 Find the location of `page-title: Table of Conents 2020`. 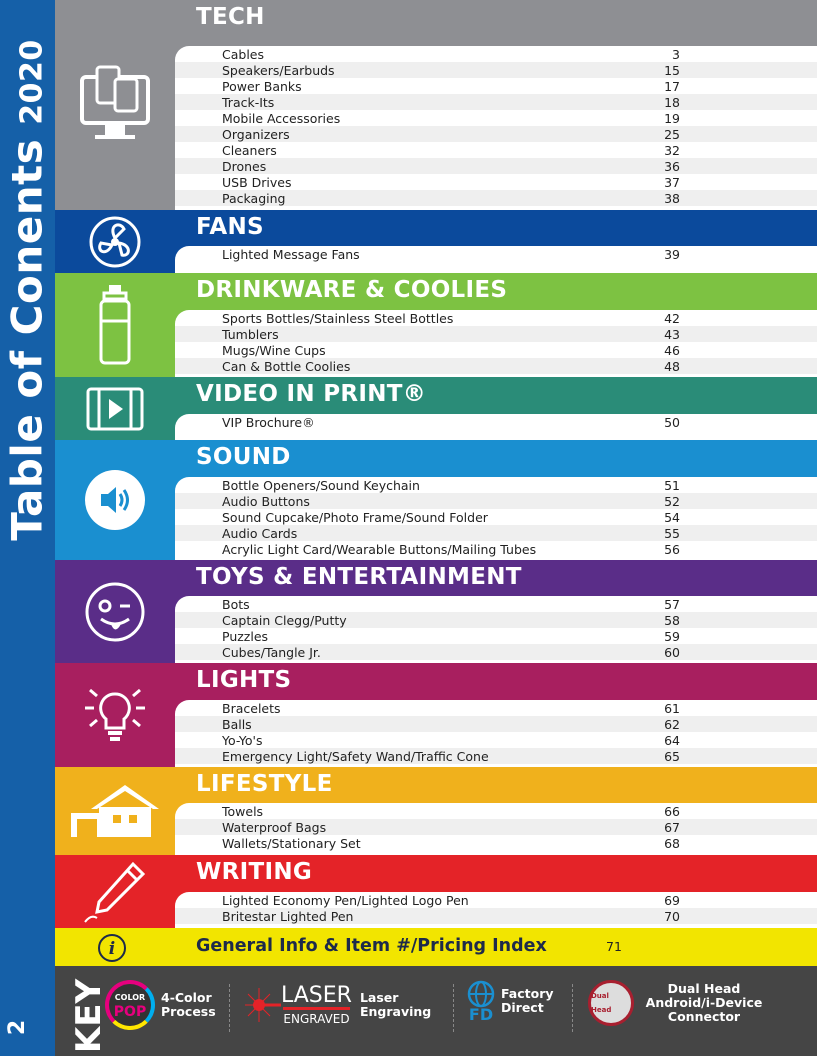

page-title: Table of Conents 2020 is located at coordinates (27, 289).